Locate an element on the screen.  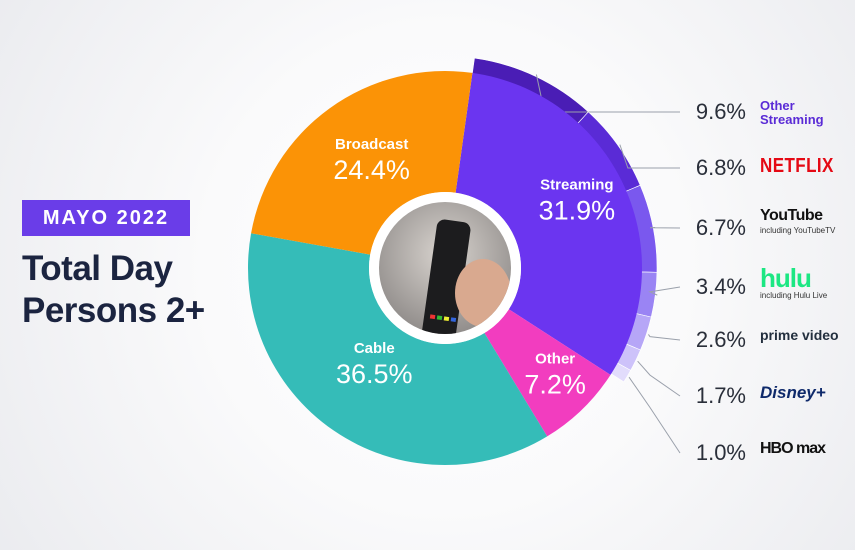
legend-brand: YouTube including YouTubeTV is located at coordinates (806, 221).